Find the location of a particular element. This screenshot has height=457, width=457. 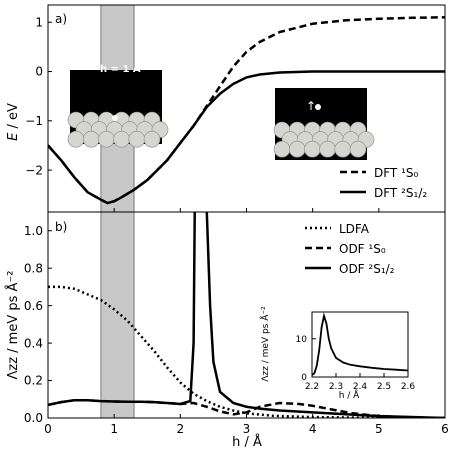

y-tick-label: −2 is located at coordinates (34, 170).